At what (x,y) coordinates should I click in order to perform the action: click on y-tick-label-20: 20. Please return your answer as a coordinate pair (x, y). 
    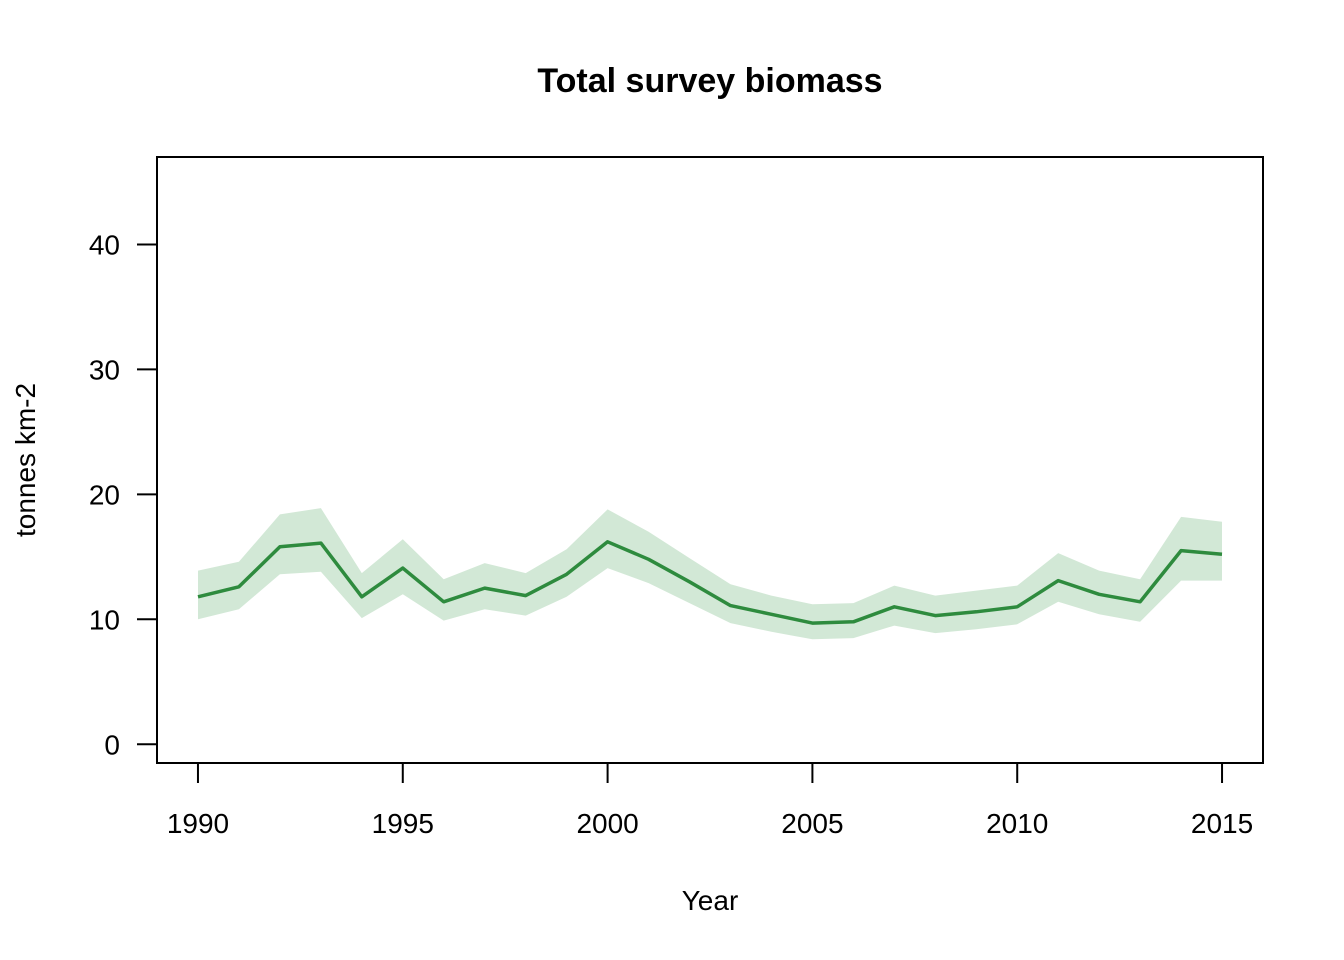
    Looking at the image, I should click on (104, 494).